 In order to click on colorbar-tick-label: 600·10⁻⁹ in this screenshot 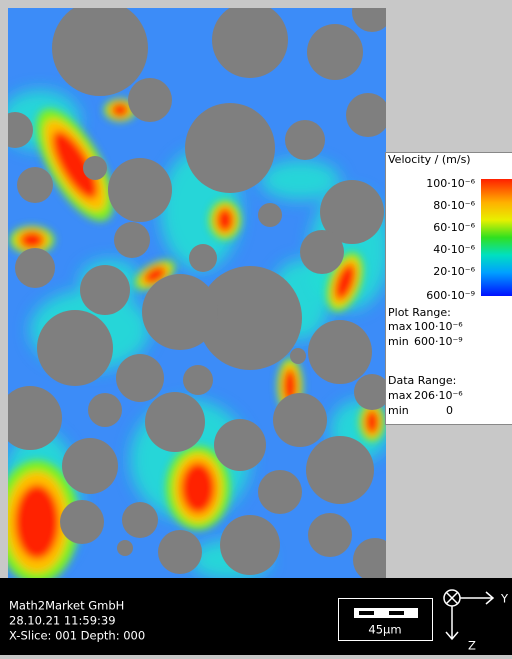, I will do `click(450, 295)`.